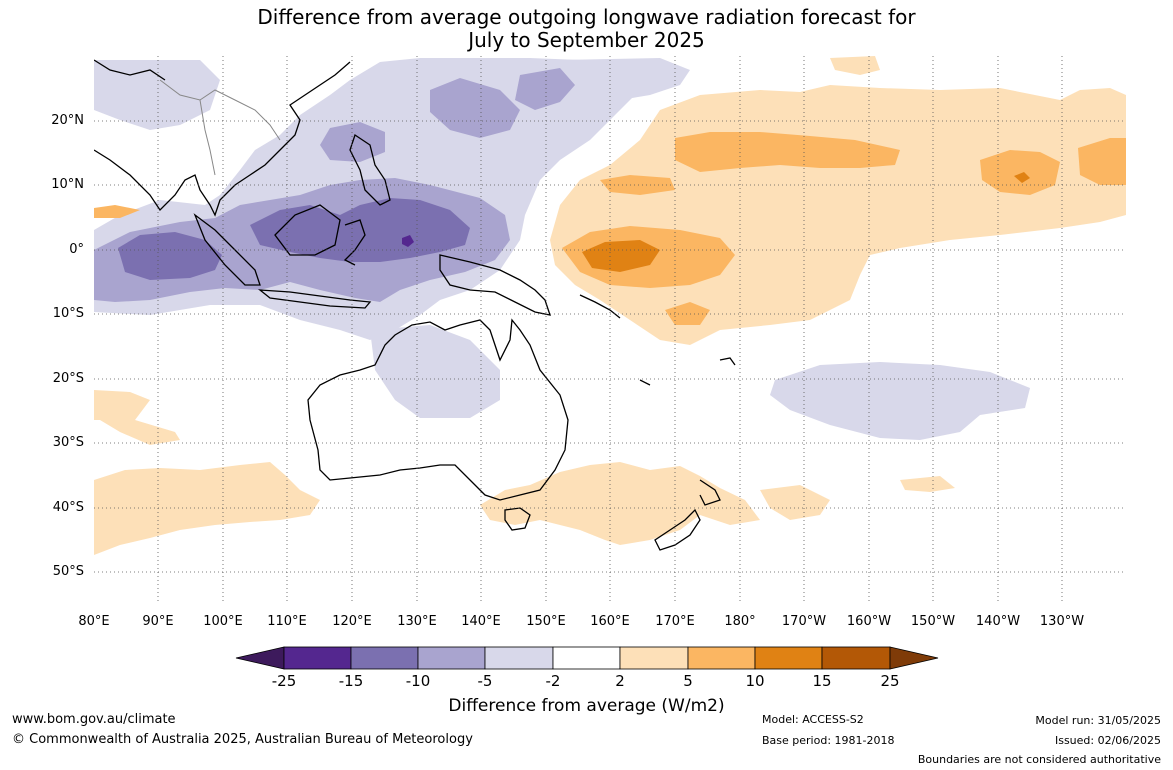 Image resolution: width=1173 pixels, height=770 pixels. Describe the element at coordinates (675, 621) in the screenshot. I see `lon-label: 170°E` at that location.